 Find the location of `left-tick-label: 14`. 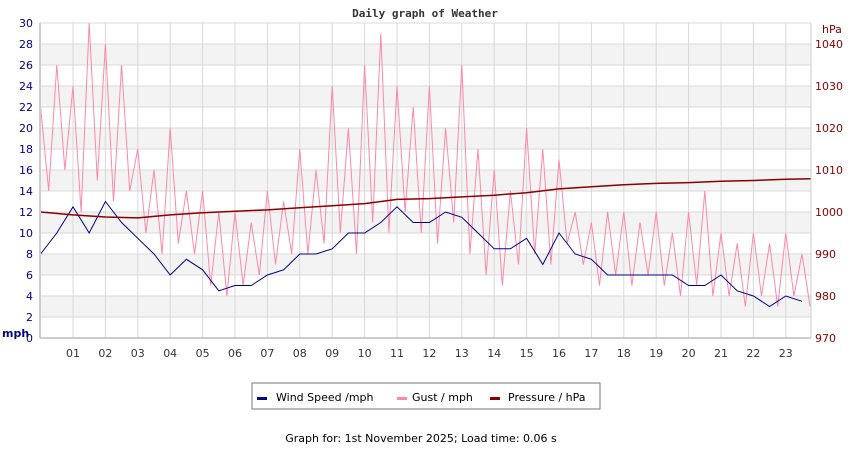

left-tick-label: 14 is located at coordinates (26, 191).